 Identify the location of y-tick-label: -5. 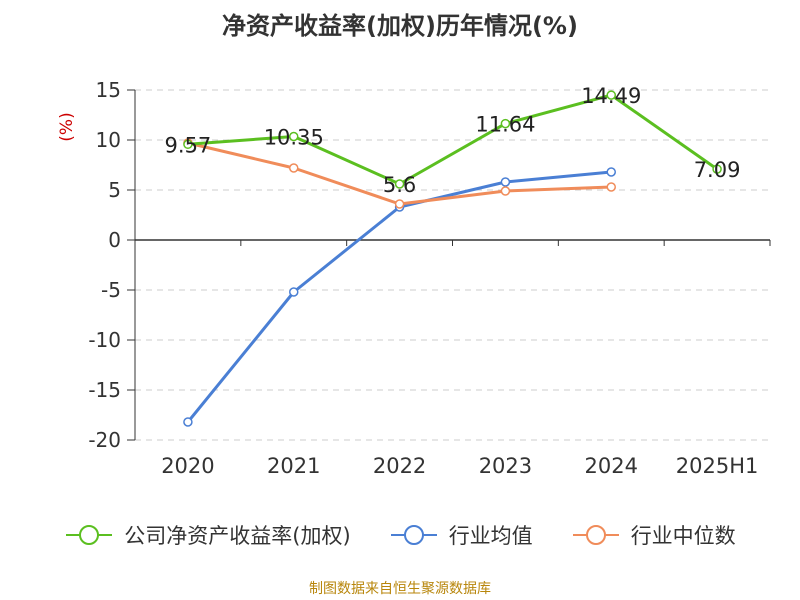
(111, 290).